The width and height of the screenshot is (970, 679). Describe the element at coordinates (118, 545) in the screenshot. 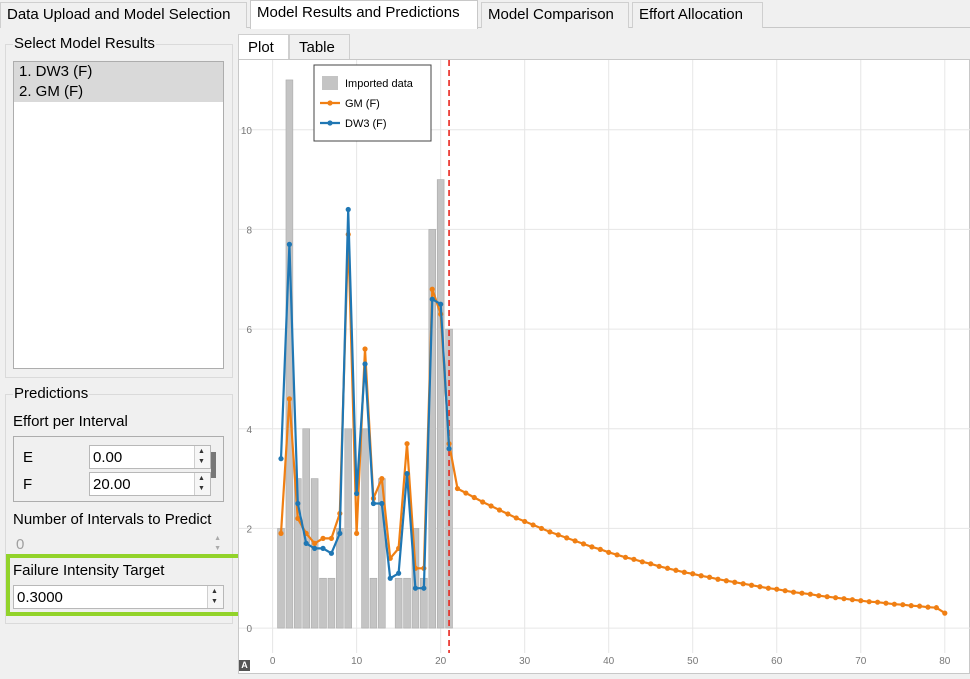

I see `intervals-spinbox: 0 ▲ ▼` at that location.